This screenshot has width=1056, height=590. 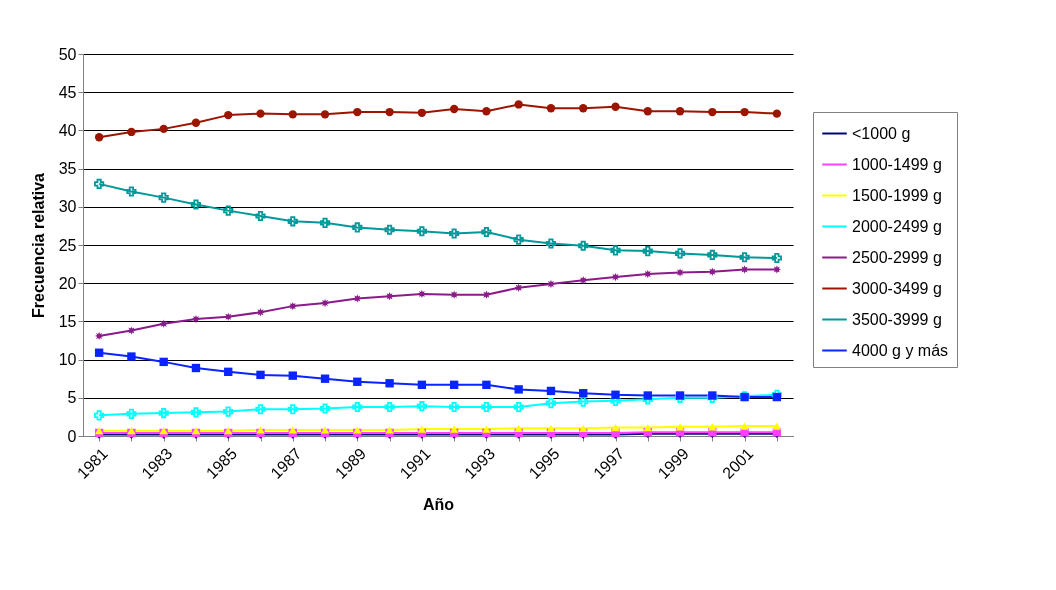 What do you see at coordinates (438, 504) in the screenshot?
I see `x-axis-title: Año` at bounding box center [438, 504].